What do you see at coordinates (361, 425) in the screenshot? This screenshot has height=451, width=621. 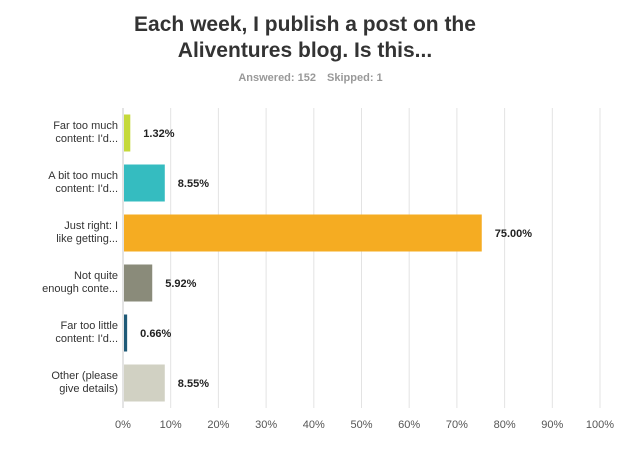 I see `x-tick-label: 50%` at bounding box center [361, 425].